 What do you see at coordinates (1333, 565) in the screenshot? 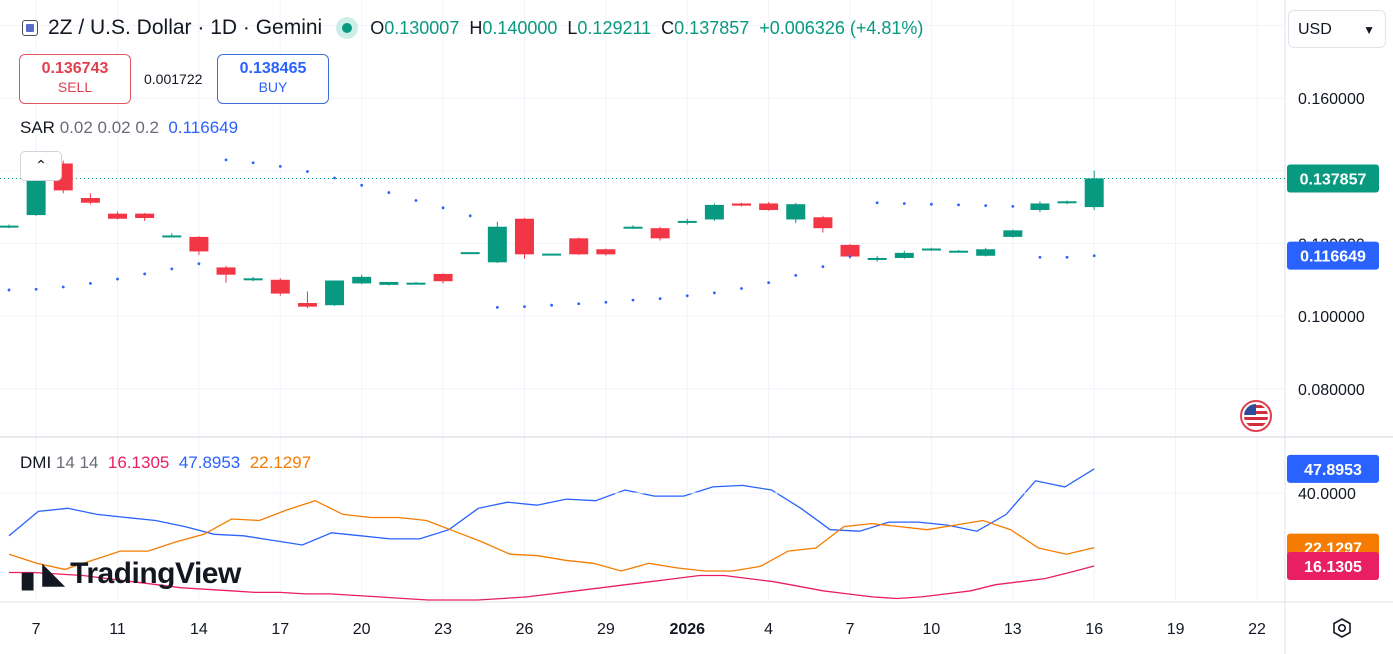
I see `minus-di-badge-bg` at bounding box center [1333, 565].